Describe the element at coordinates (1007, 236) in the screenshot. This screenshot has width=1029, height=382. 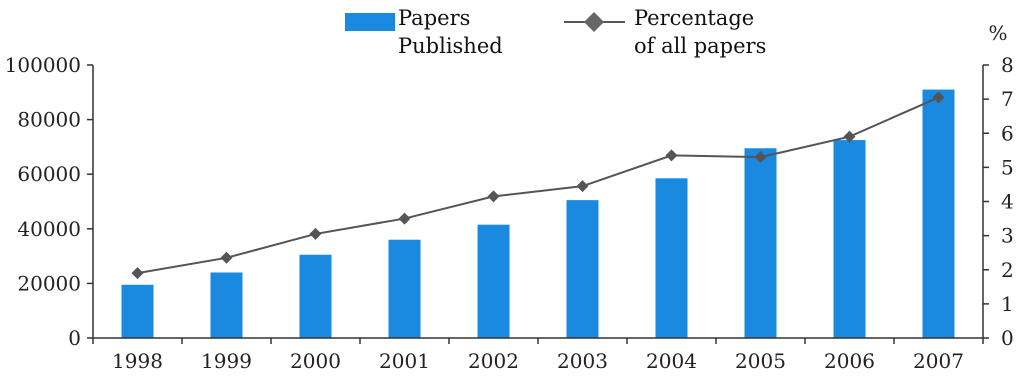
I see `right-tick-label: 3` at that location.